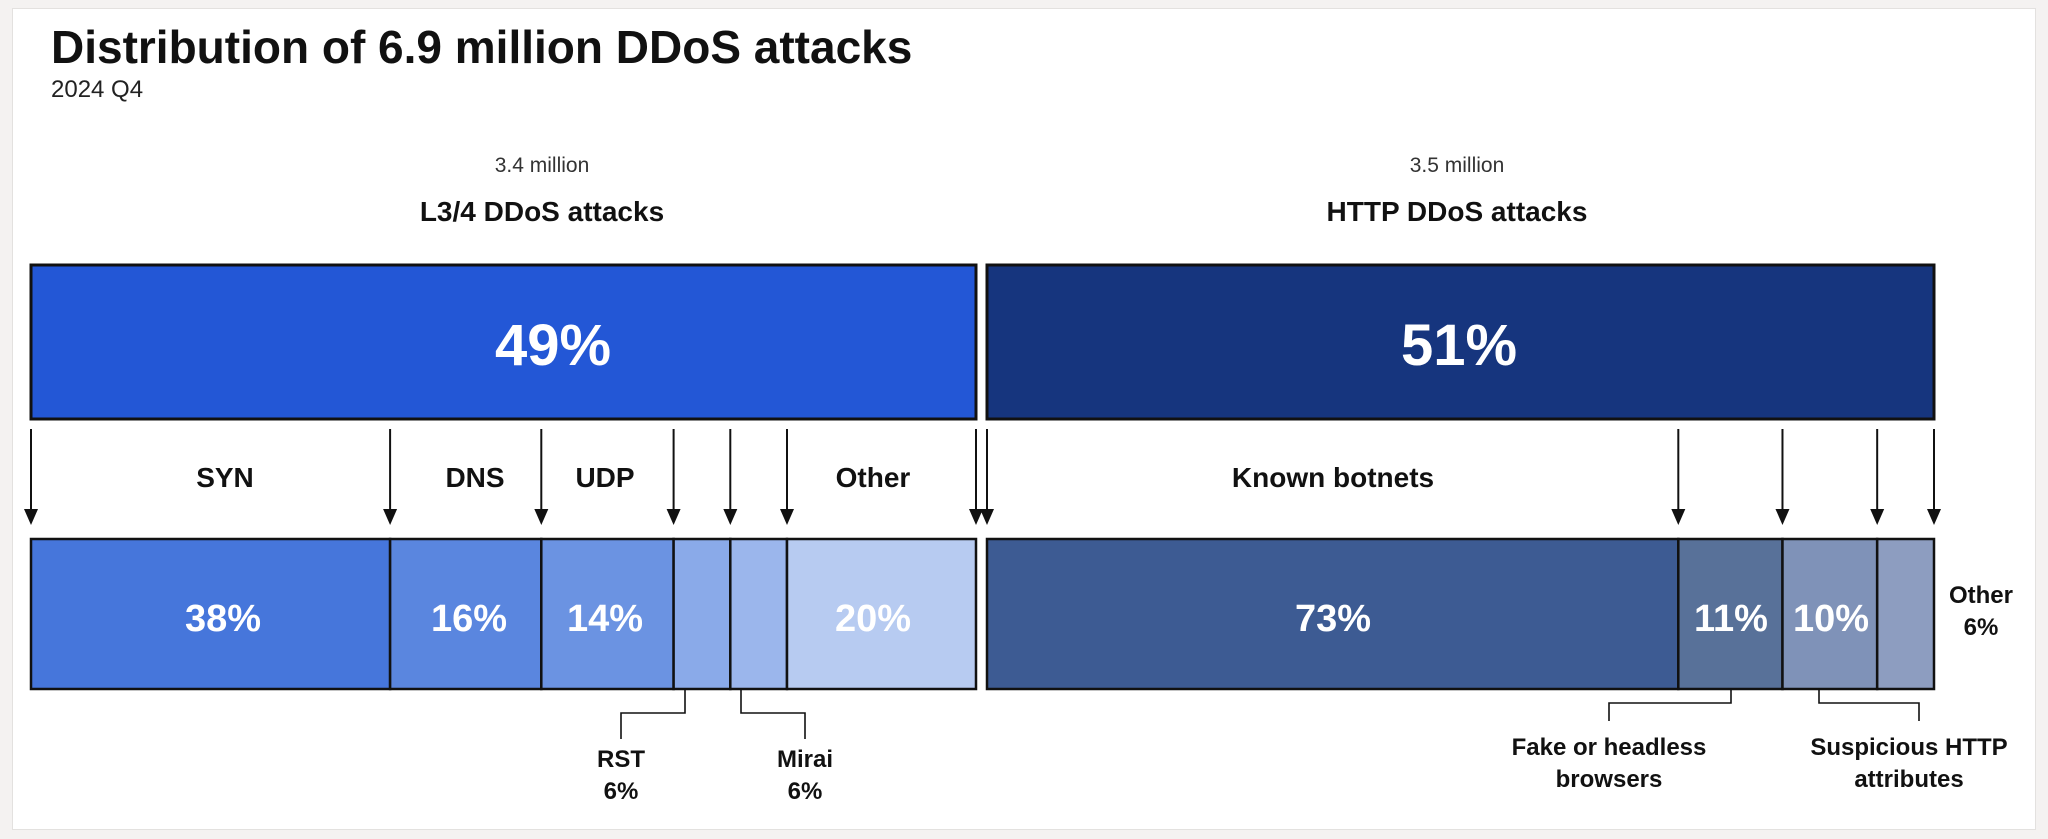 This screenshot has width=2048, height=839. Describe the element at coordinates (1670, 705) in the screenshot. I see `fake-headless-leader` at that location.